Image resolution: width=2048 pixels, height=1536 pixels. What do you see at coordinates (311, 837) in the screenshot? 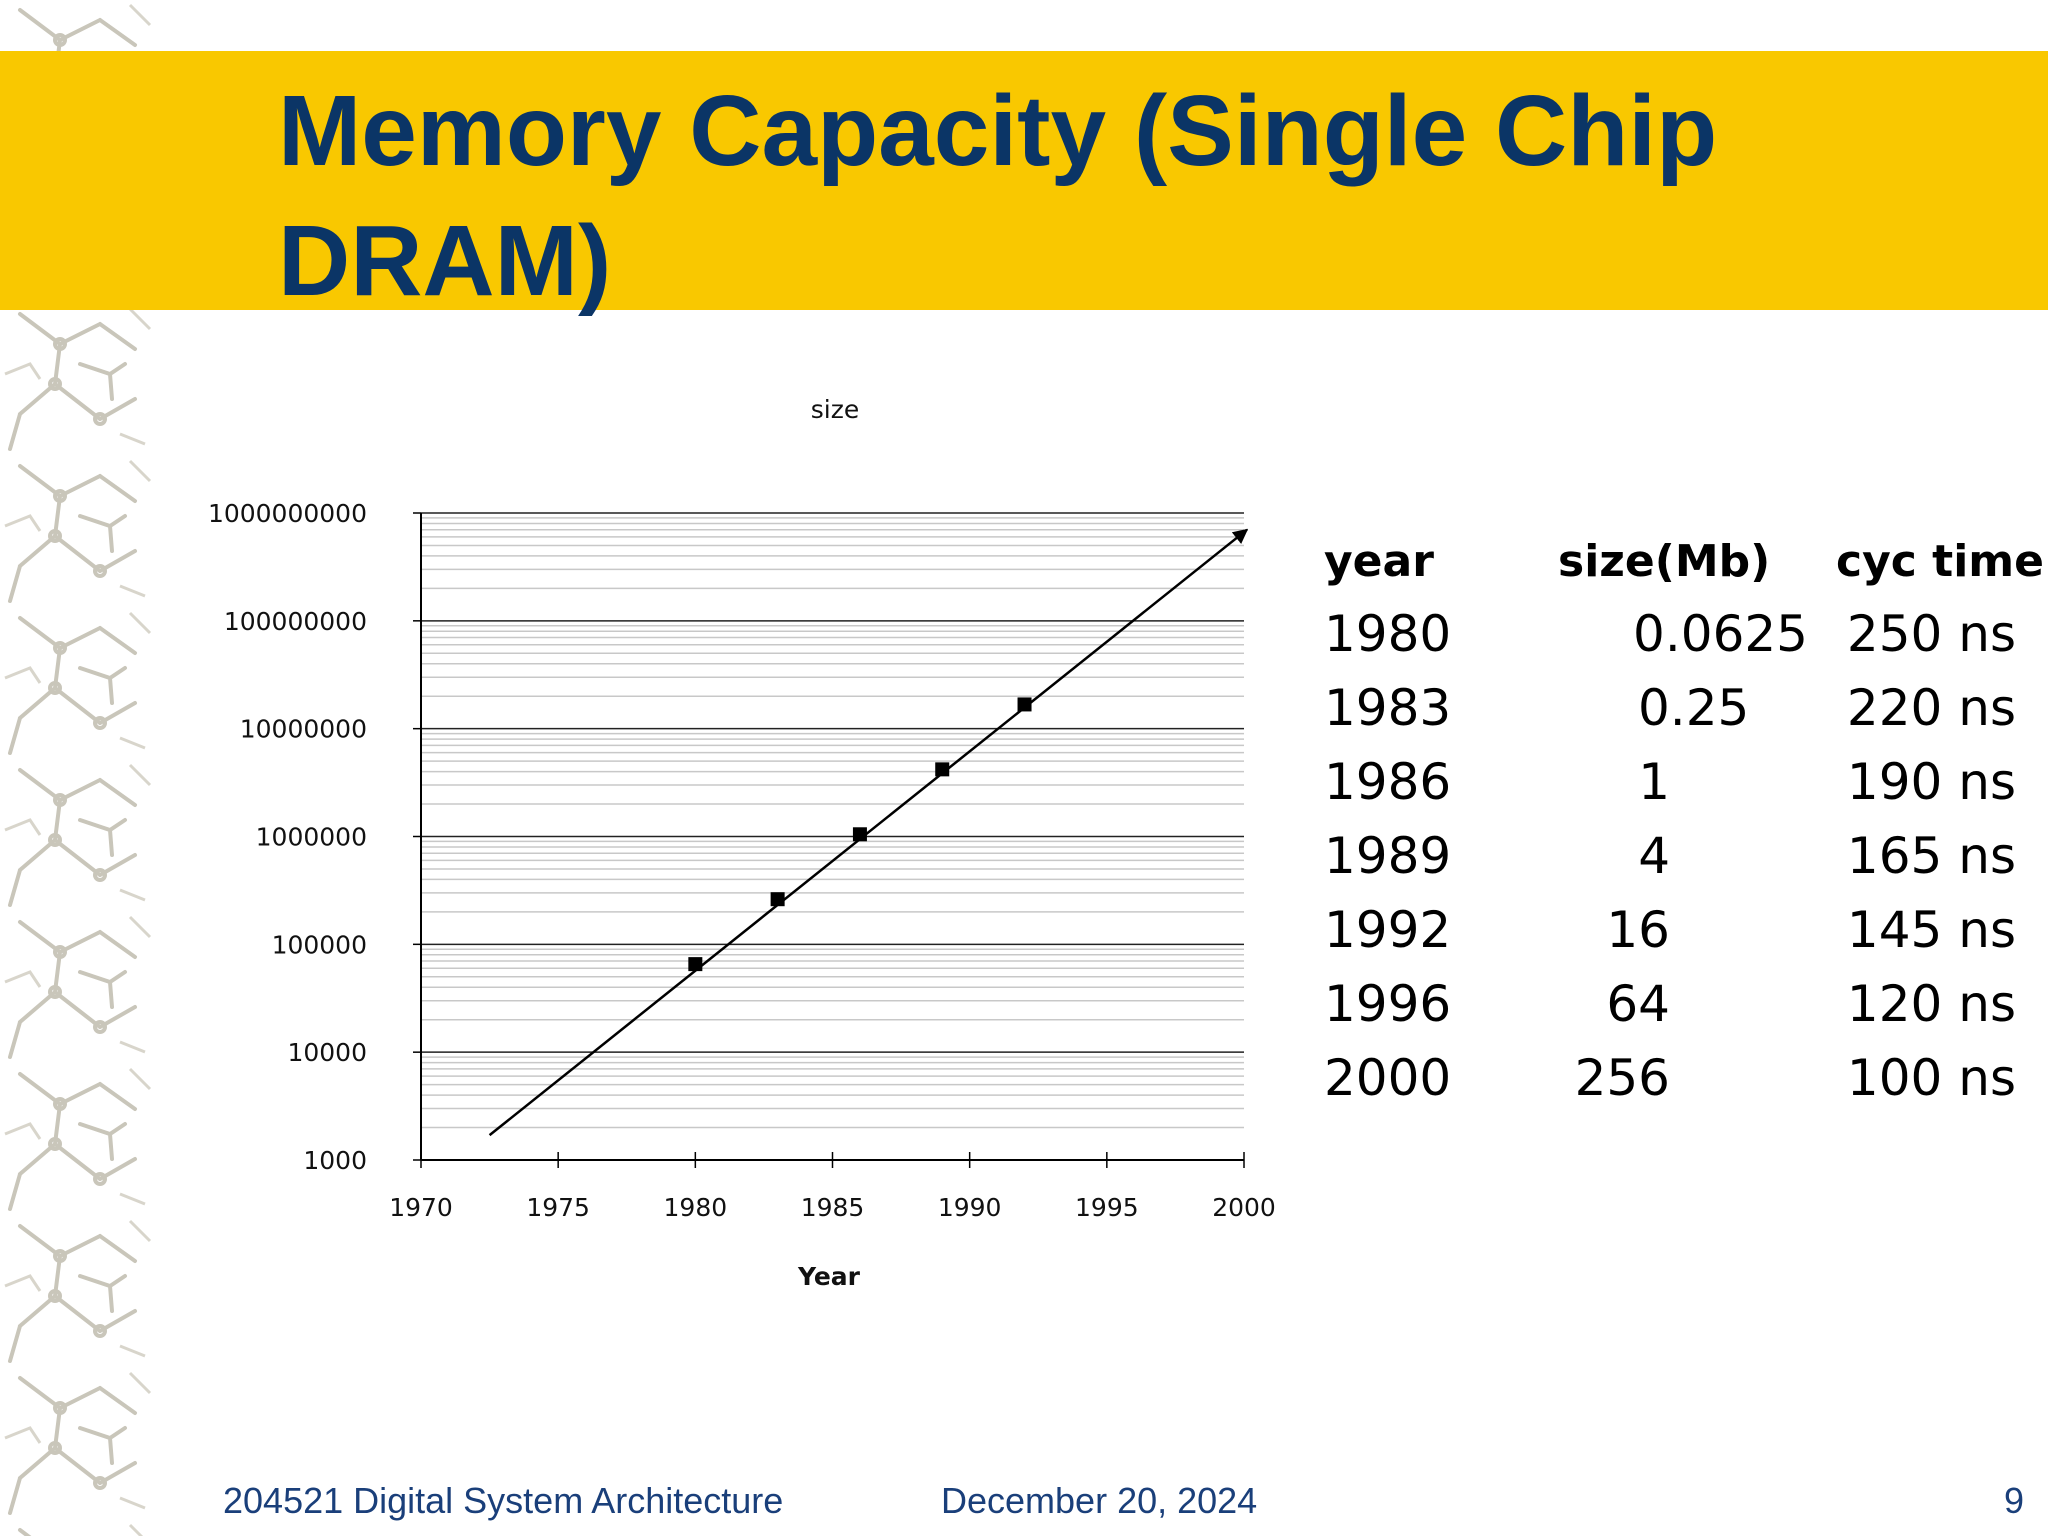
I see `y-tick-label: 1000000` at bounding box center [311, 837].